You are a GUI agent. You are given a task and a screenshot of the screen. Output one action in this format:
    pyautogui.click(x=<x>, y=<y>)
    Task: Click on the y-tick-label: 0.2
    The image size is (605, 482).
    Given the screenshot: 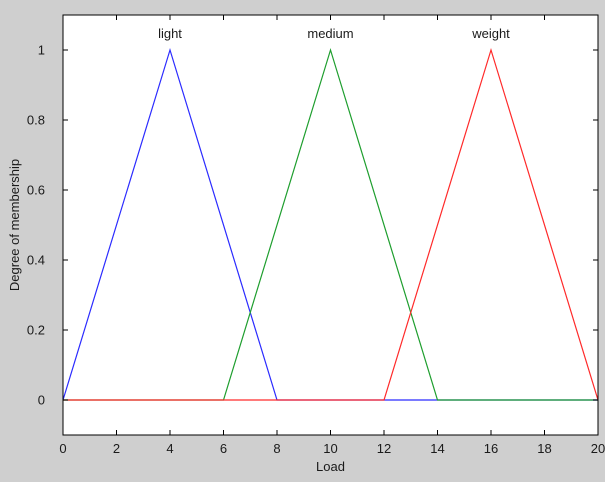 What is the action you would take?
    pyautogui.click(x=36, y=330)
    